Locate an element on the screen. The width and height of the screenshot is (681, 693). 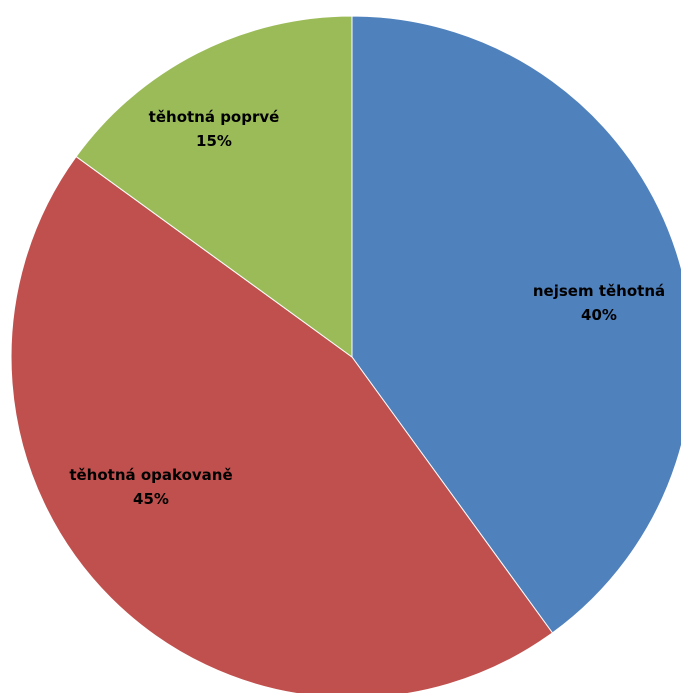
slice-percent-label: 40% is located at coordinates (599, 315).